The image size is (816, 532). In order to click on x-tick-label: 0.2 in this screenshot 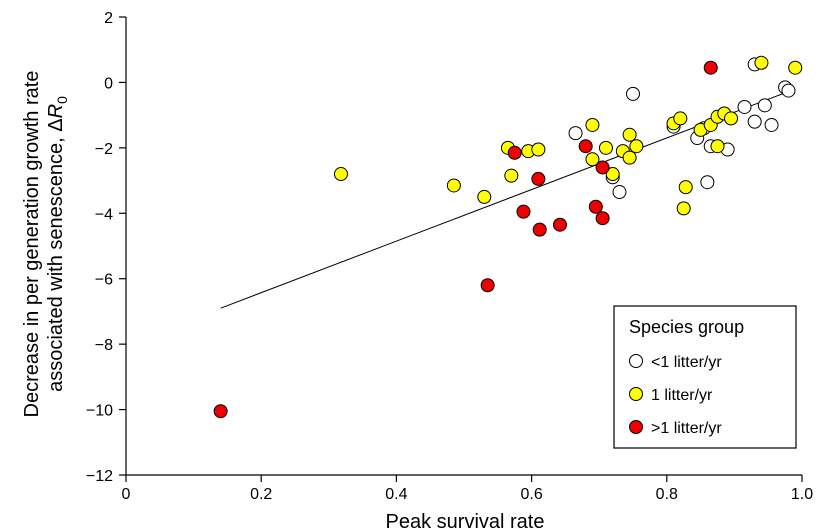, I will do `click(261, 494)`.